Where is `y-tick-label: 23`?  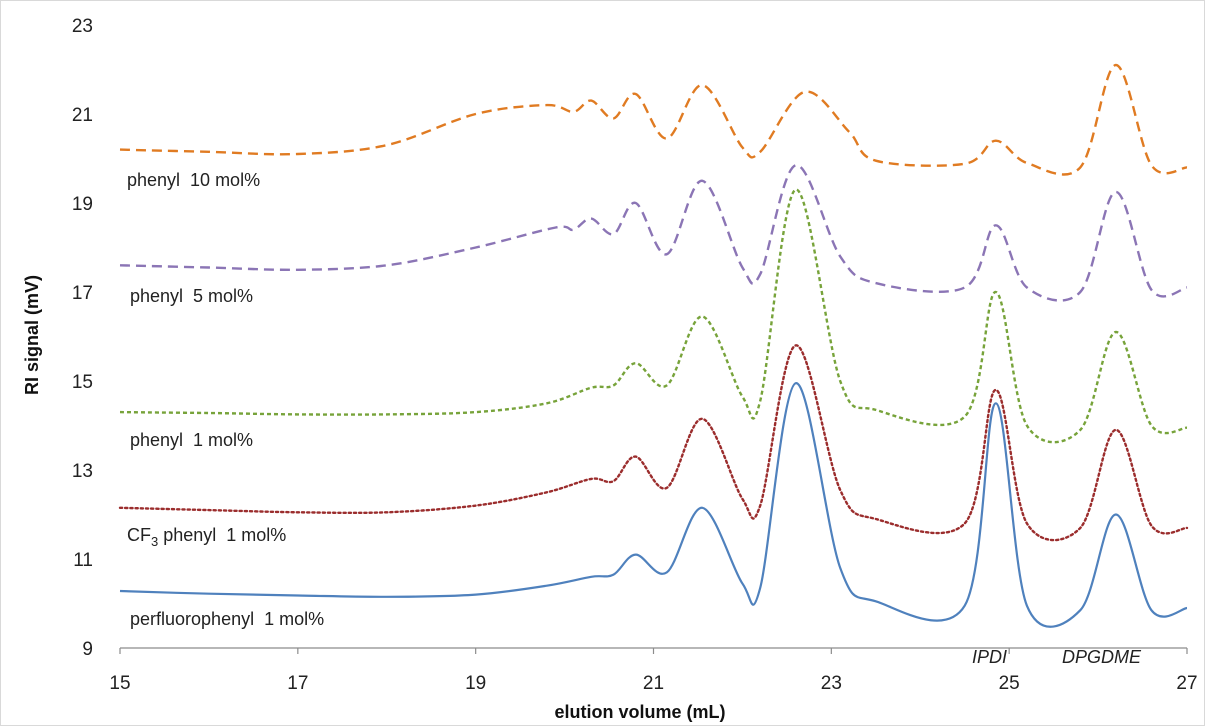
y-tick-label: 23 is located at coordinates (82, 26).